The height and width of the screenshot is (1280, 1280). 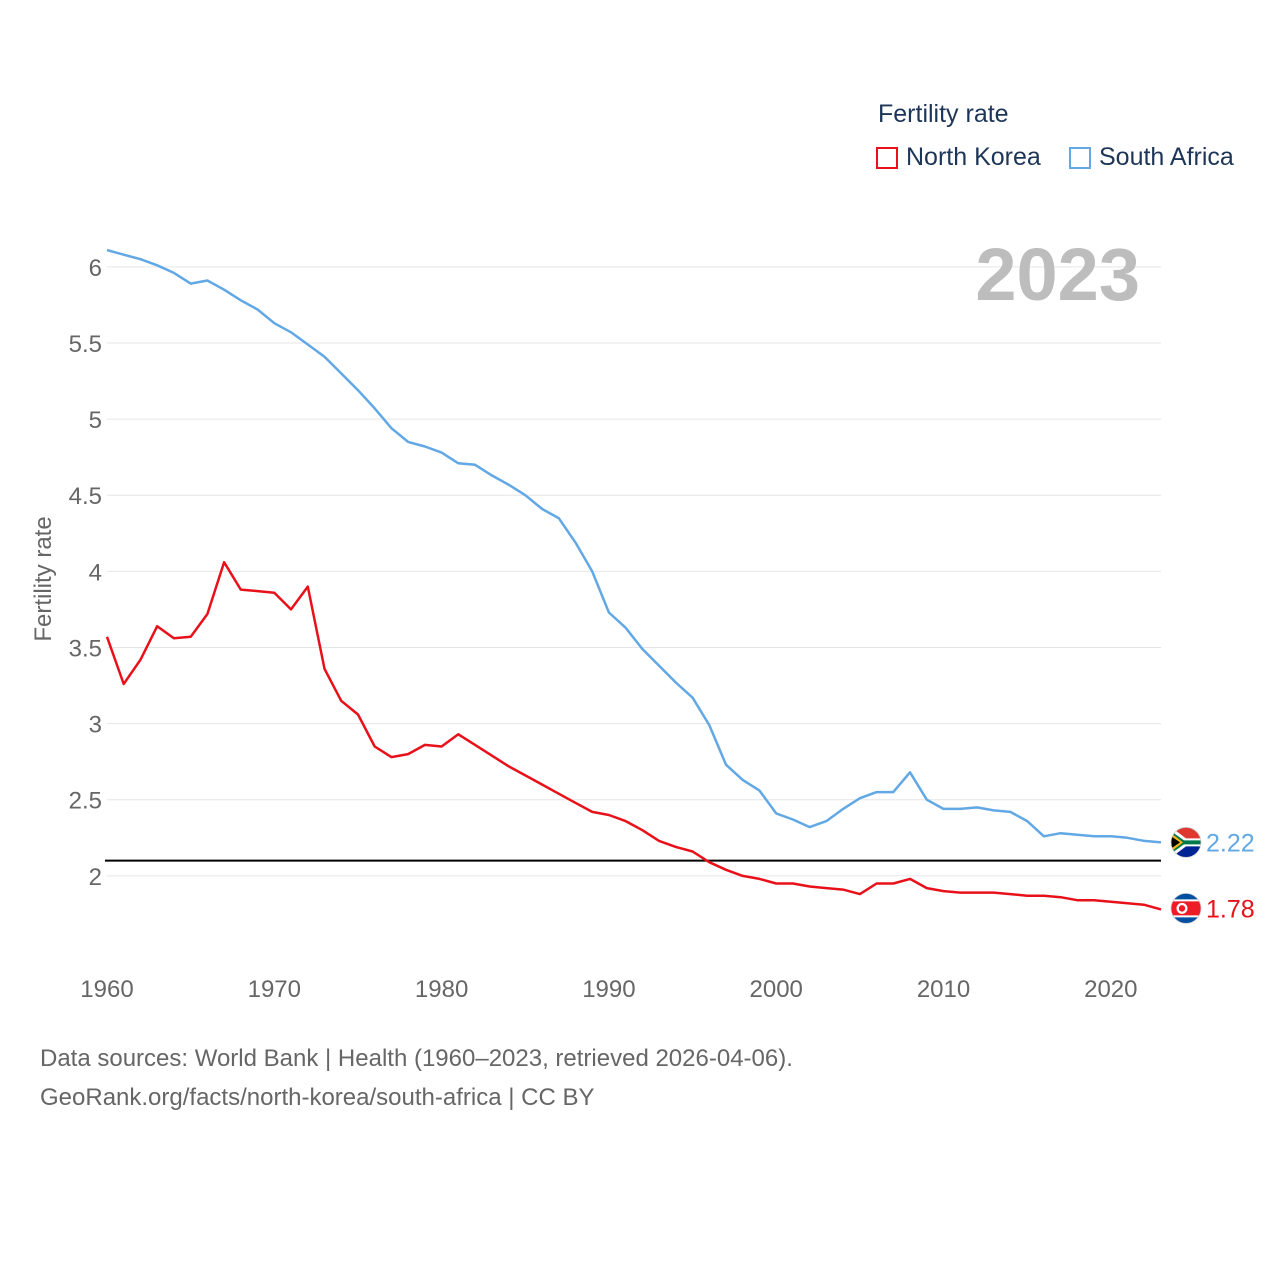 What do you see at coordinates (85, 344) in the screenshot?
I see `y-tick-label: 5.5` at bounding box center [85, 344].